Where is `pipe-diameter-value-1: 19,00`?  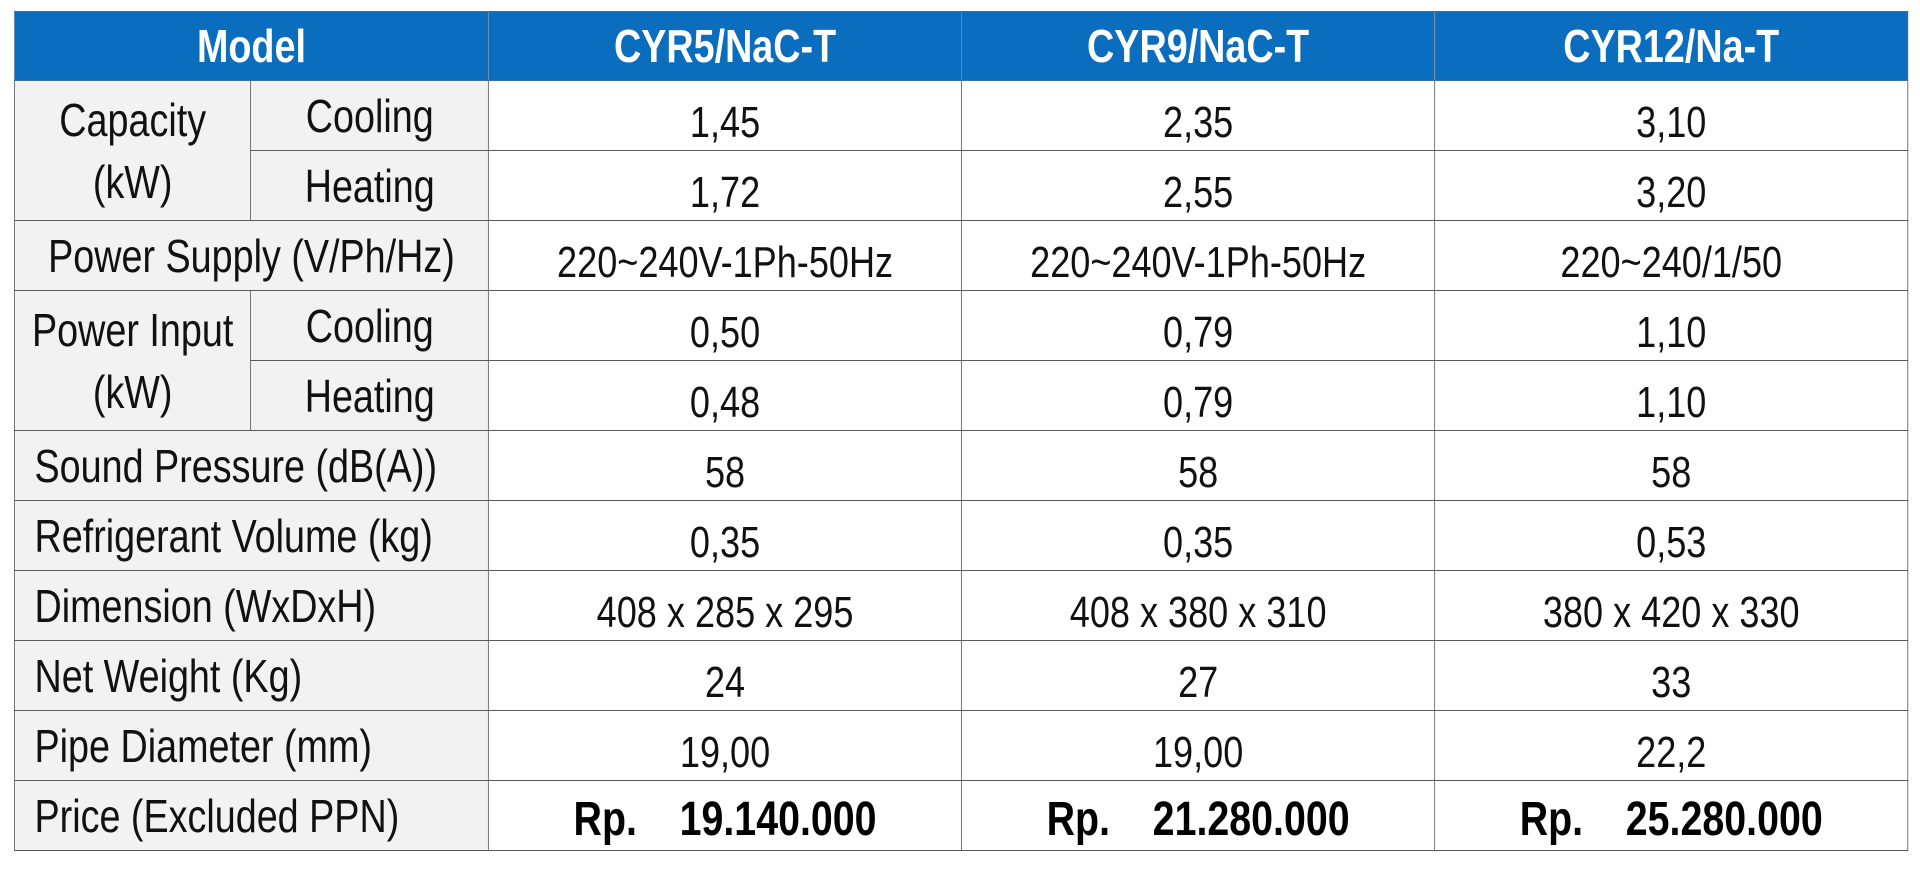 pipe-diameter-value-1: 19,00 is located at coordinates (725, 745).